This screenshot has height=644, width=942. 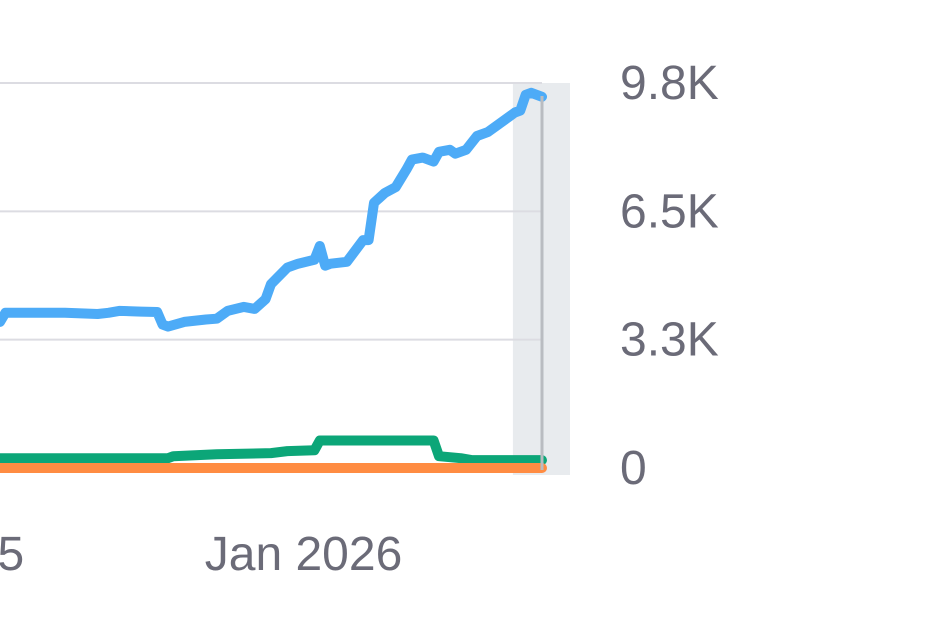 I want to click on y-axis-ticks: 0 3.3K 6.5K 9.8K, so click(x=669, y=276).